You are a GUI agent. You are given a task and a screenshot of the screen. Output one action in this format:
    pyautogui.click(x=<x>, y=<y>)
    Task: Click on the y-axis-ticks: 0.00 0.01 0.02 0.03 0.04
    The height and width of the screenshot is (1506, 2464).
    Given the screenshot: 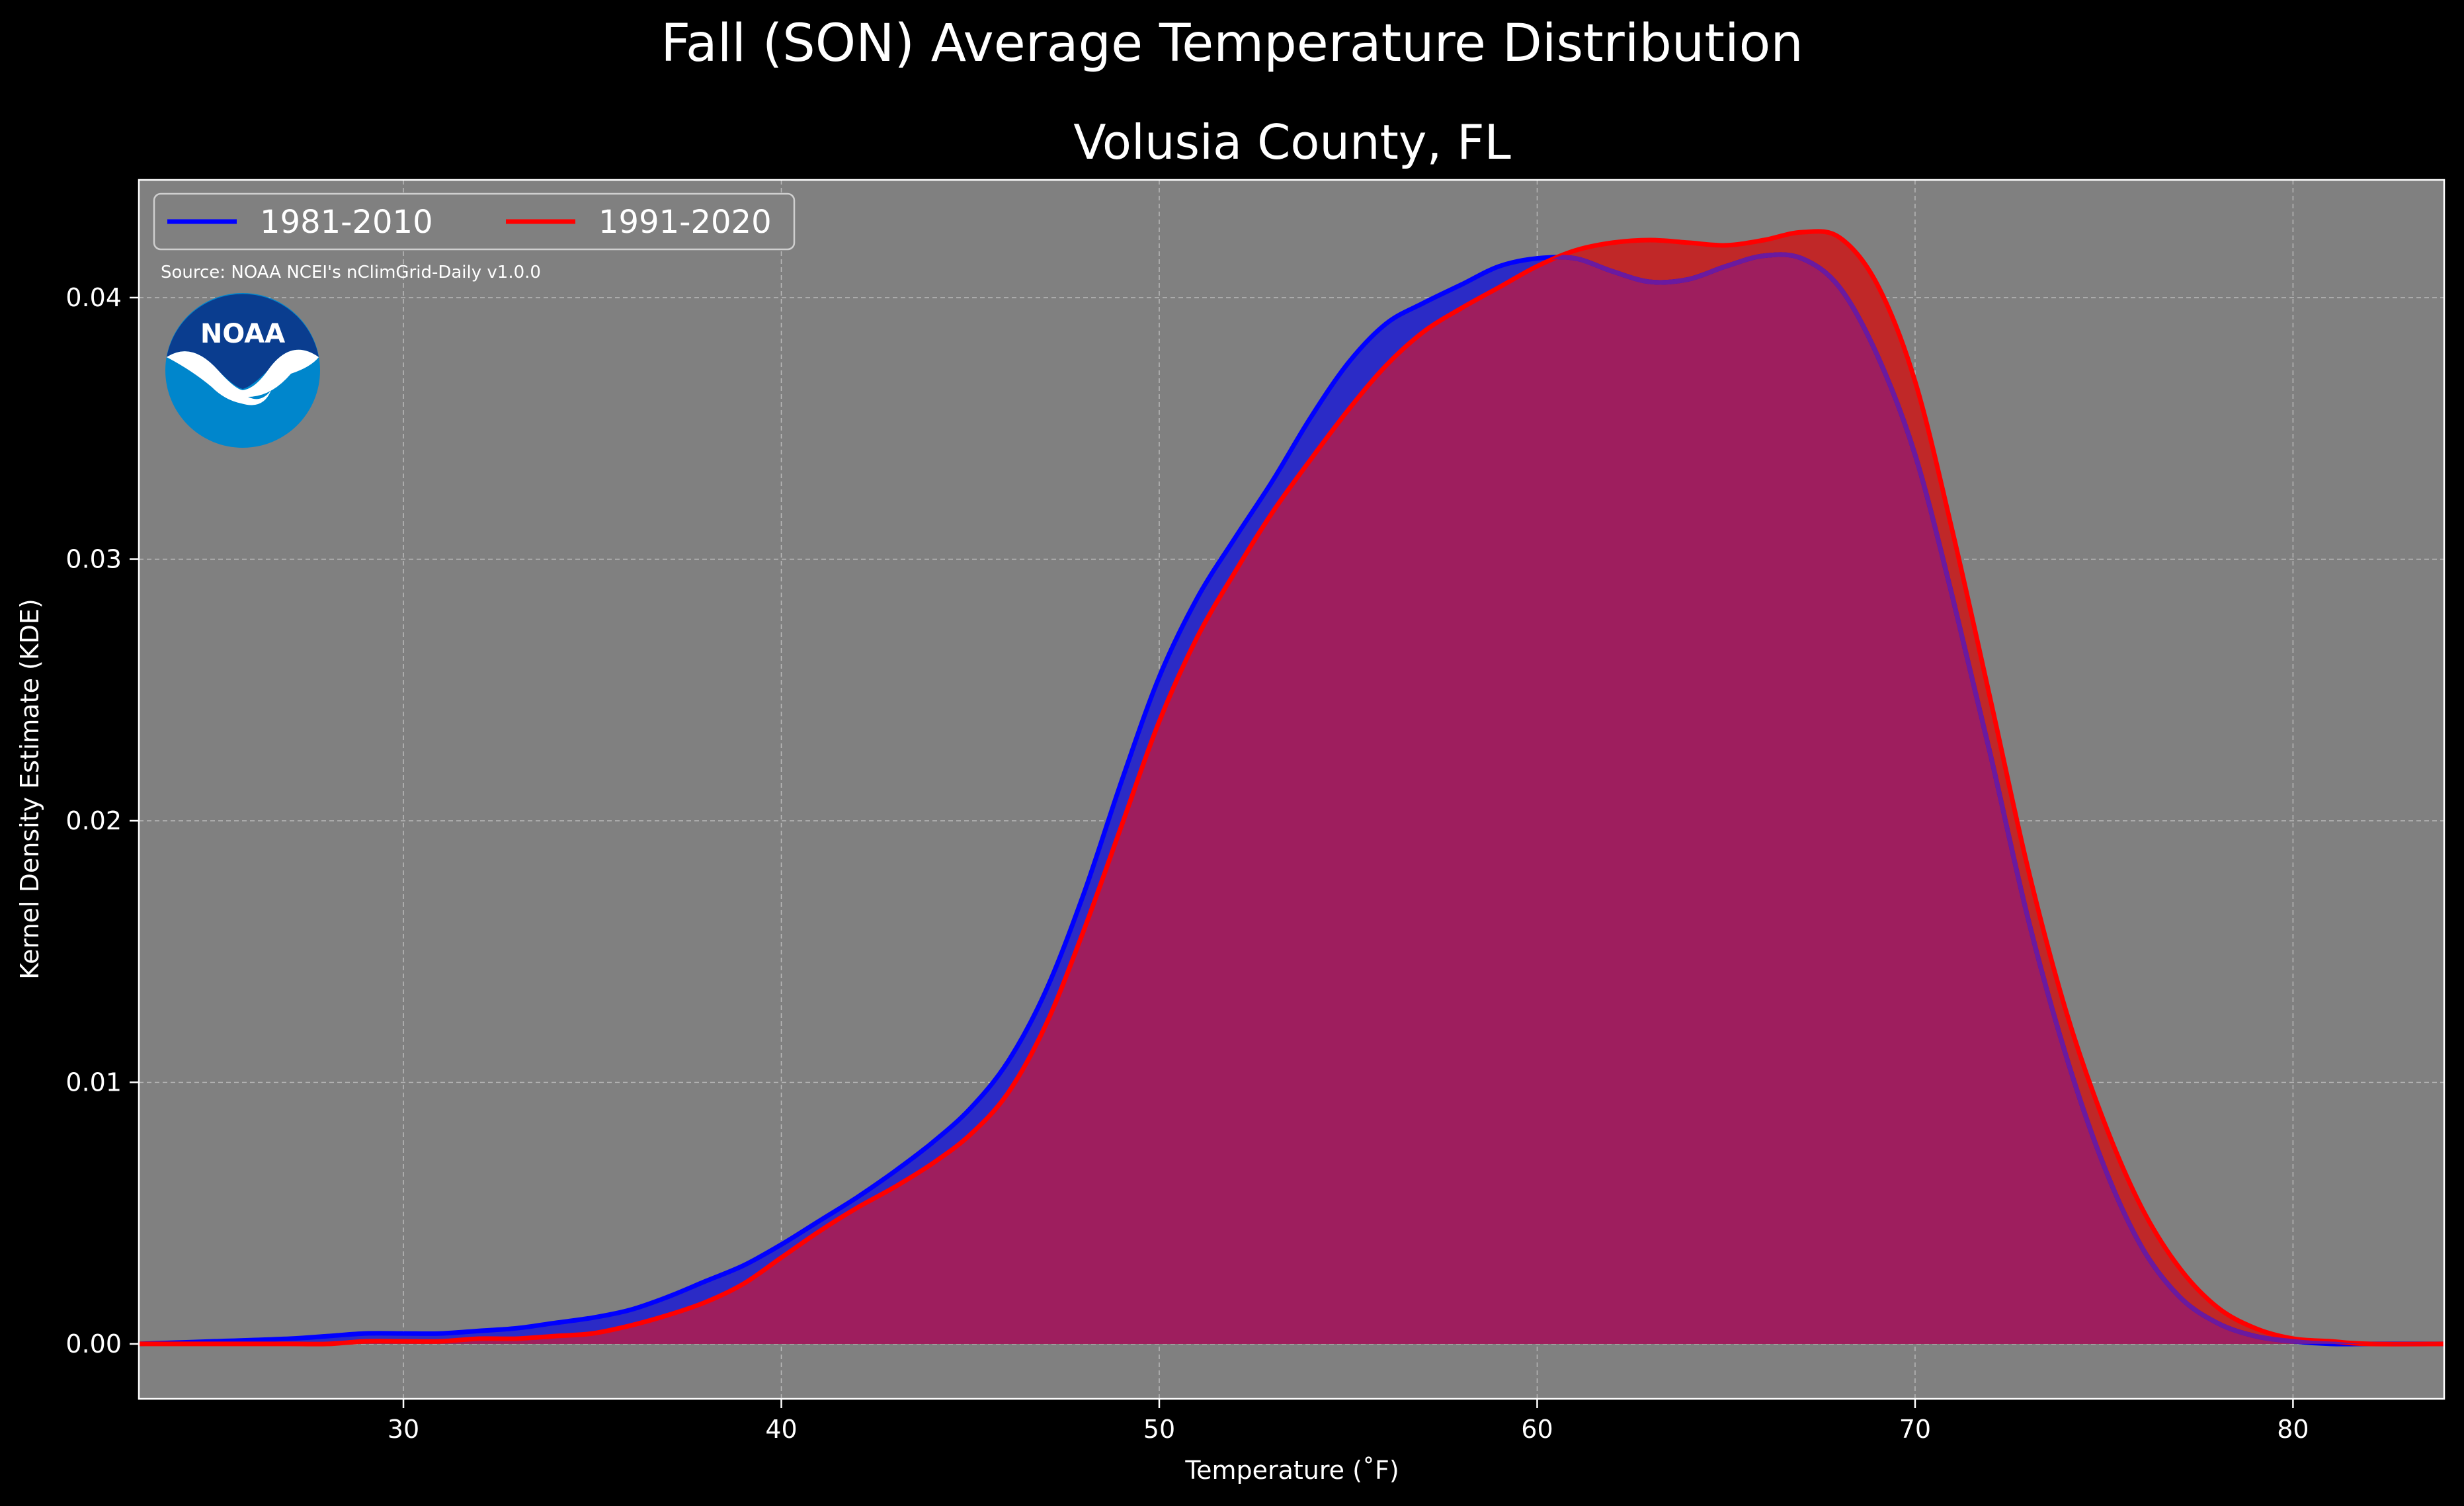 What is the action you would take?
    pyautogui.click(x=102, y=821)
    